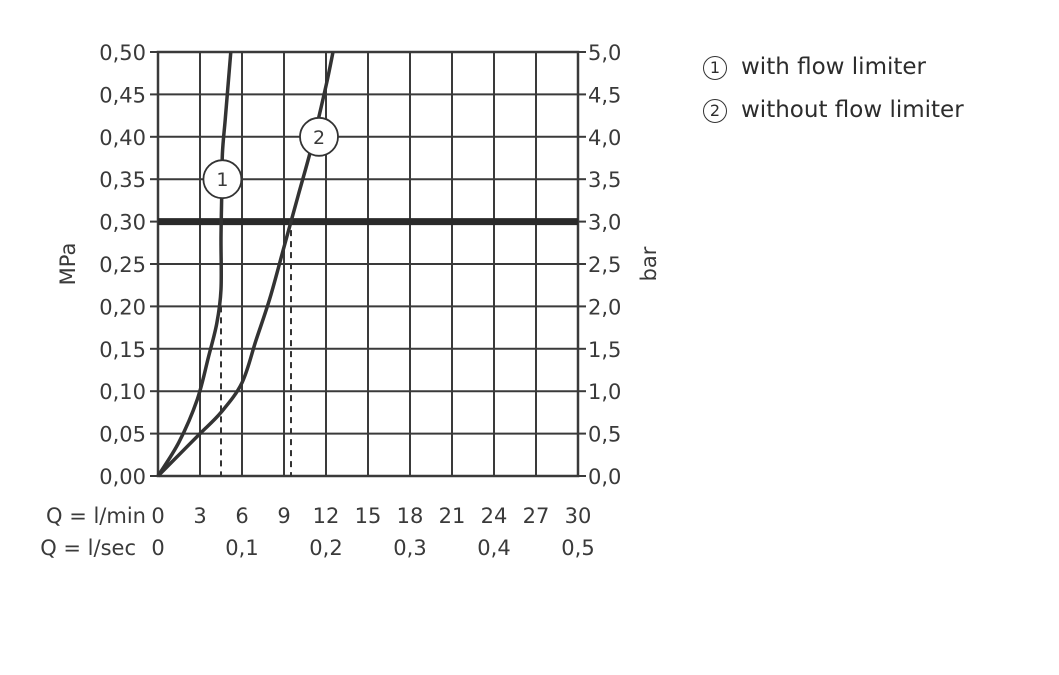  What do you see at coordinates (157, 516) in the screenshot?
I see `x-tick-label-lmin: 0` at bounding box center [157, 516].